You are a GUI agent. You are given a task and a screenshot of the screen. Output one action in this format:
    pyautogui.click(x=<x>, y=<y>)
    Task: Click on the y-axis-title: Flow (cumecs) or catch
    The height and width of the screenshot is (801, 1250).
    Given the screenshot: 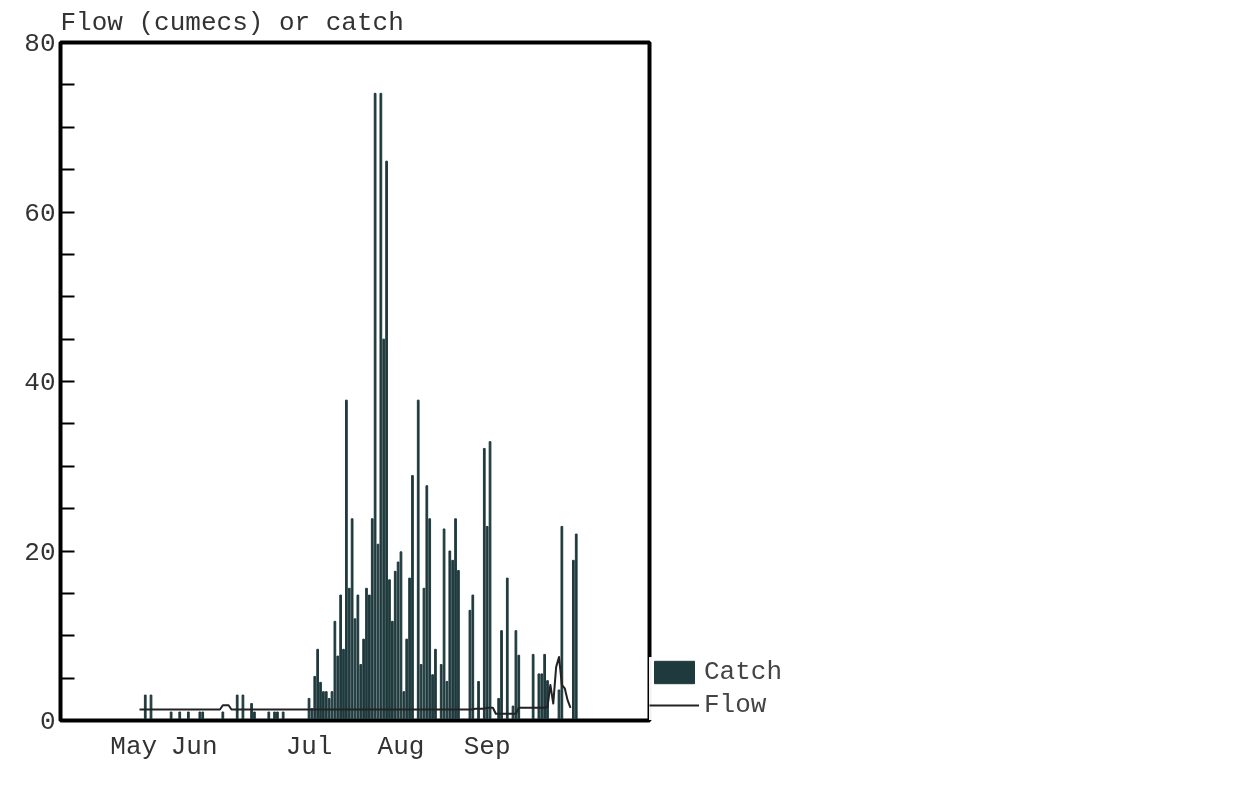 What is the action you would take?
    pyautogui.click(x=232, y=22)
    